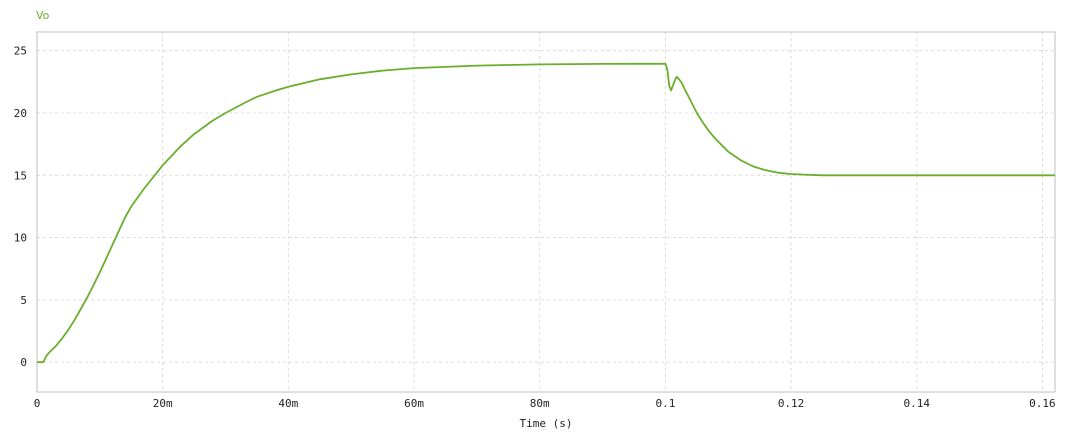  I want to click on x-tick-label: 40m, so click(288, 403).